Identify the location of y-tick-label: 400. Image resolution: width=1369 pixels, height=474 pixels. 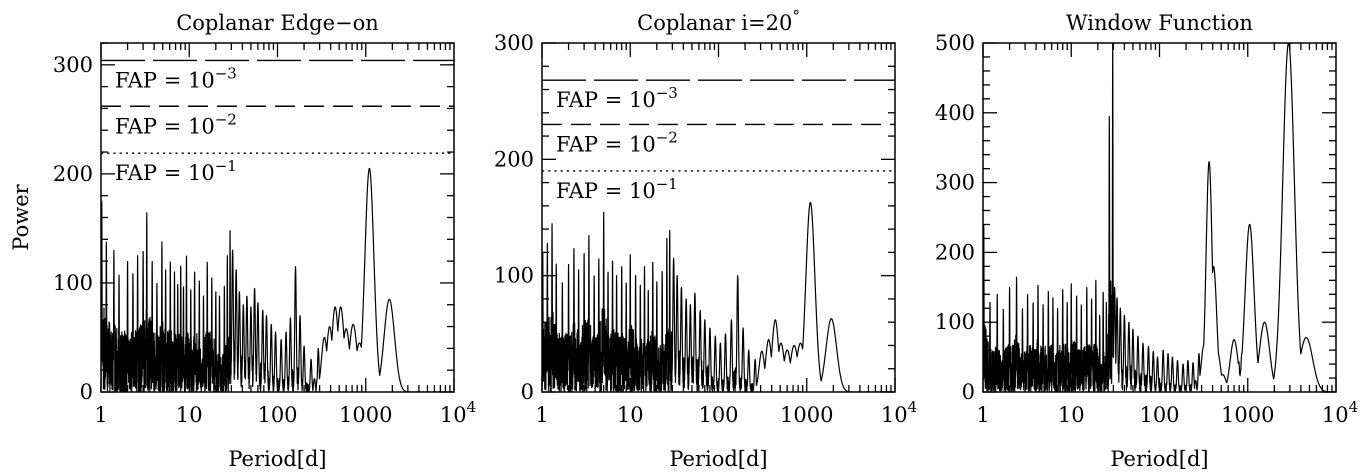
(955, 113).